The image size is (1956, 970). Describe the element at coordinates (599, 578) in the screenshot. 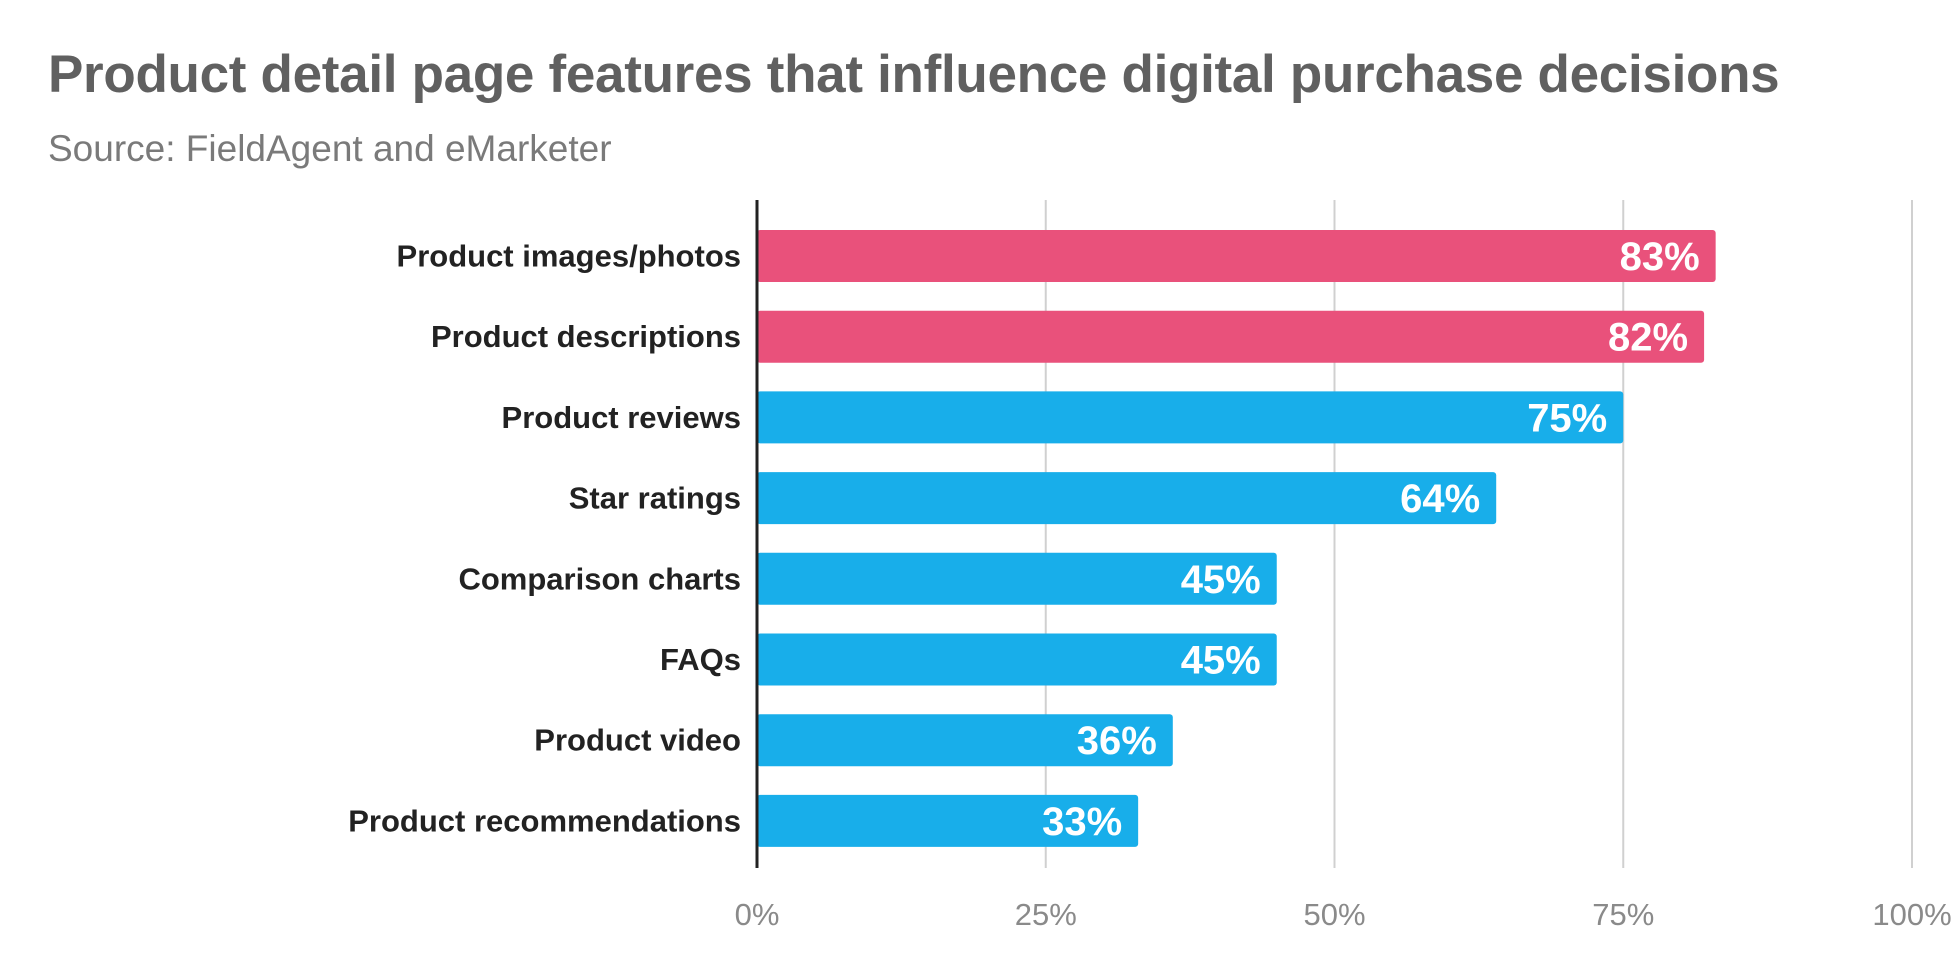

I see `category-label: Comparison charts` at that location.